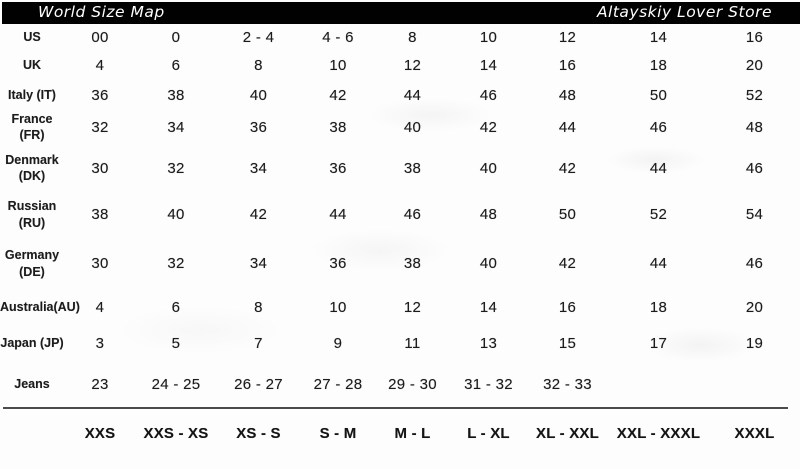  Describe the element at coordinates (567, 384) in the screenshot. I see `size-cell: 32 - 33` at that location.